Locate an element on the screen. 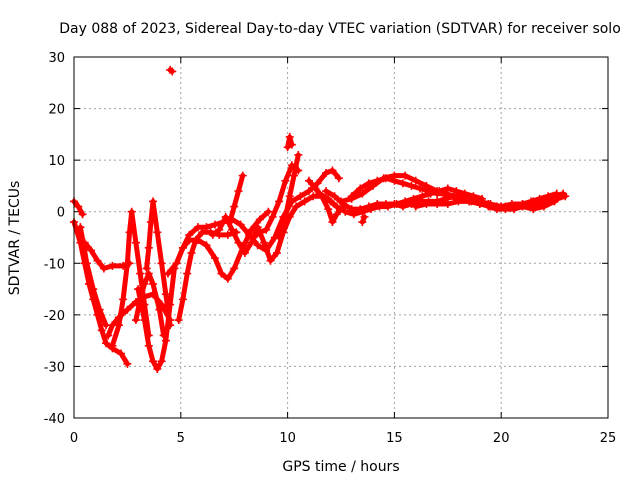  y-tick-label: -40 is located at coordinates (54, 419).